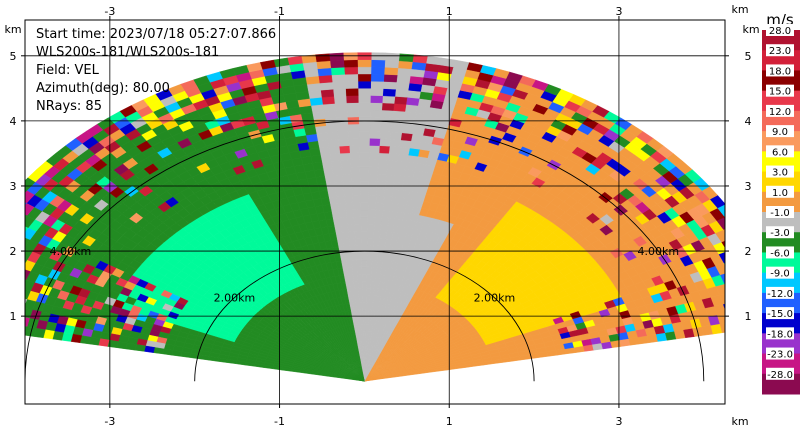  Describe the element at coordinates (780, 31) in the screenshot. I see `colorbar-label: 28.0` at that location.